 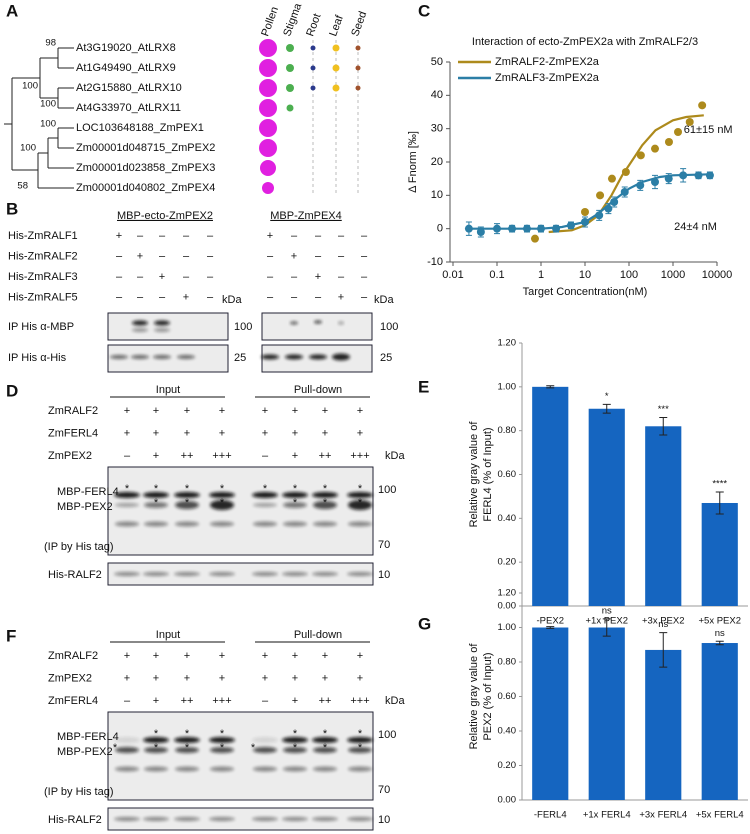 I want to click on tissue-header: Stigma, so click(x=292, y=19).